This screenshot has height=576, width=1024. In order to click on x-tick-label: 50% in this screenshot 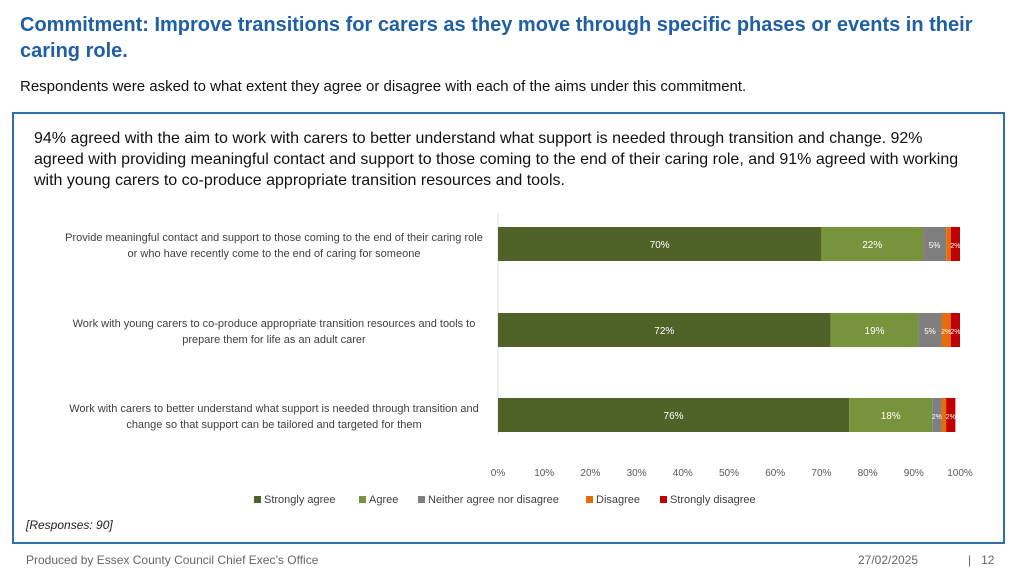, I will do `click(729, 473)`.